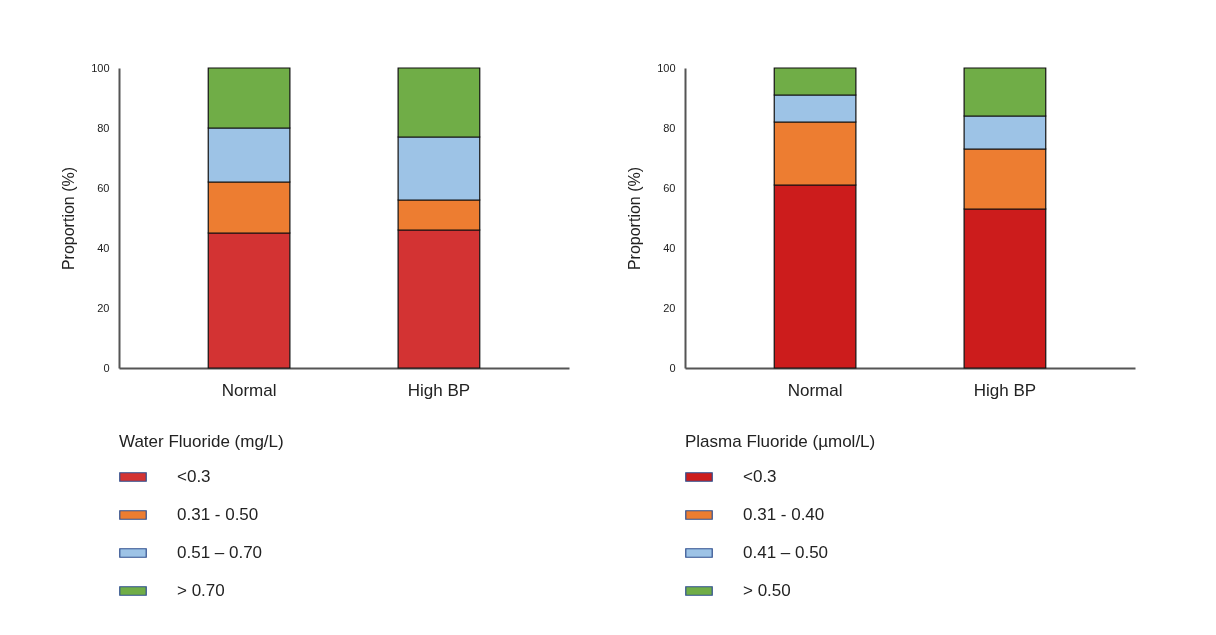 The width and height of the screenshot is (1216, 635). I want to click on legend-label: 0.51 – 0.70, so click(220, 552).